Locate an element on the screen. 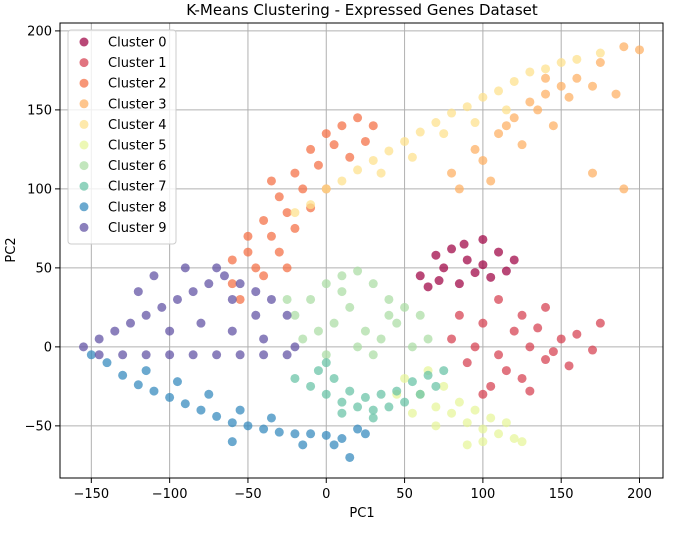 The width and height of the screenshot is (691, 538). legend-label: Cluster 4 is located at coordinates (137, 125).